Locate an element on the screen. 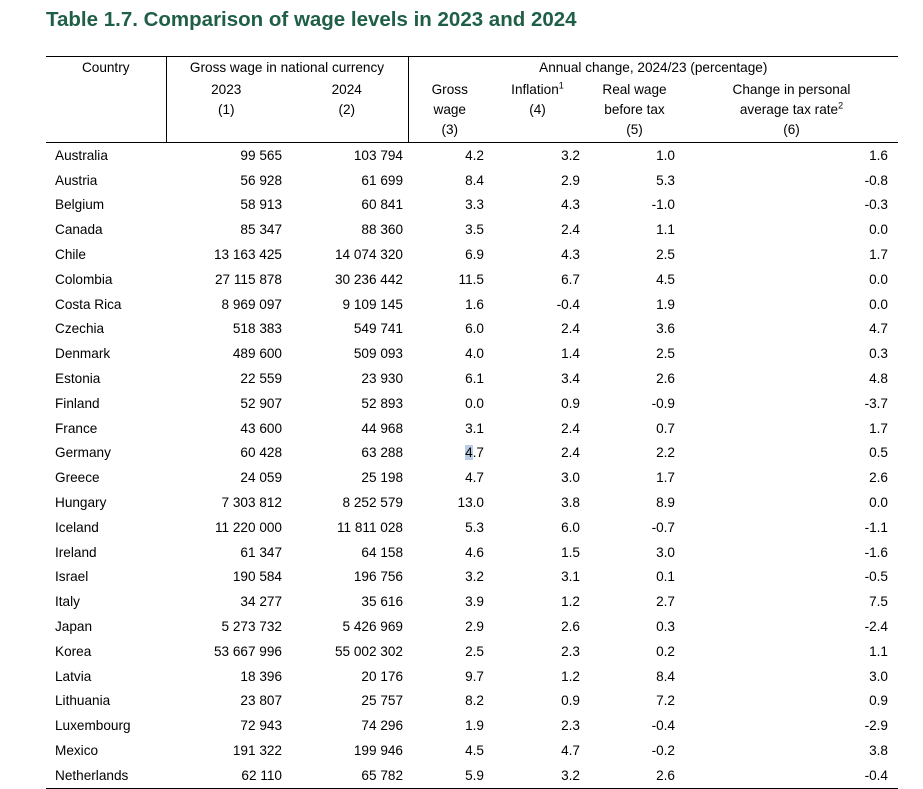 This screenshot has width=923, height=789. cell-tax-rate-change: 3.0 is located at coordinates (878, 676).